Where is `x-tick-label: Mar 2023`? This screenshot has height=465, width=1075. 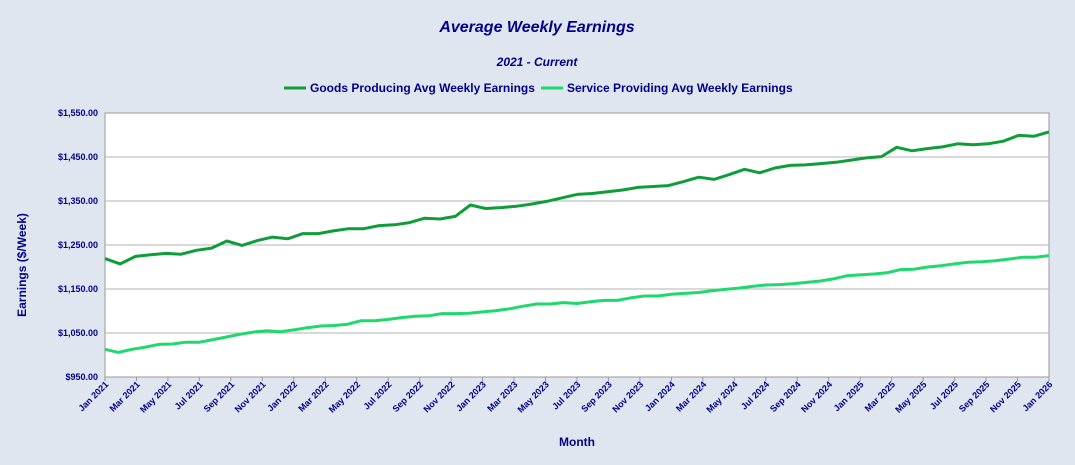 x-tick-label: Mar 2023 is located at coordinates (502, 396).